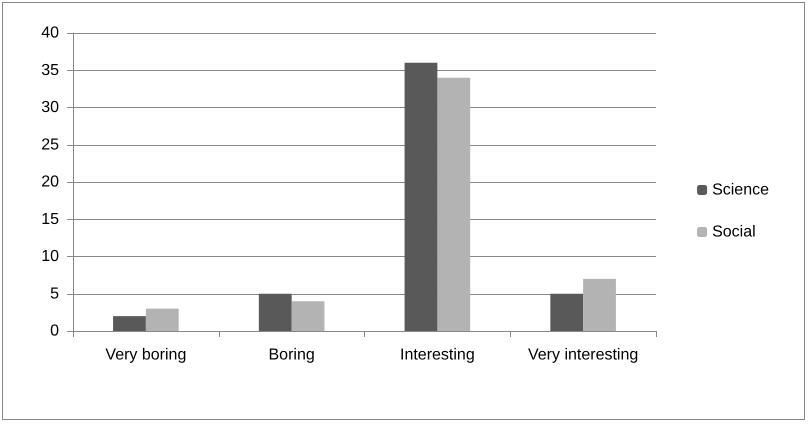 The width and height of the screenshot is (809, 424). What do you see at coordinates (145, 355) in the screenshot?
I see `x-tick-label: Very boring` at bounding box center [145, 355].